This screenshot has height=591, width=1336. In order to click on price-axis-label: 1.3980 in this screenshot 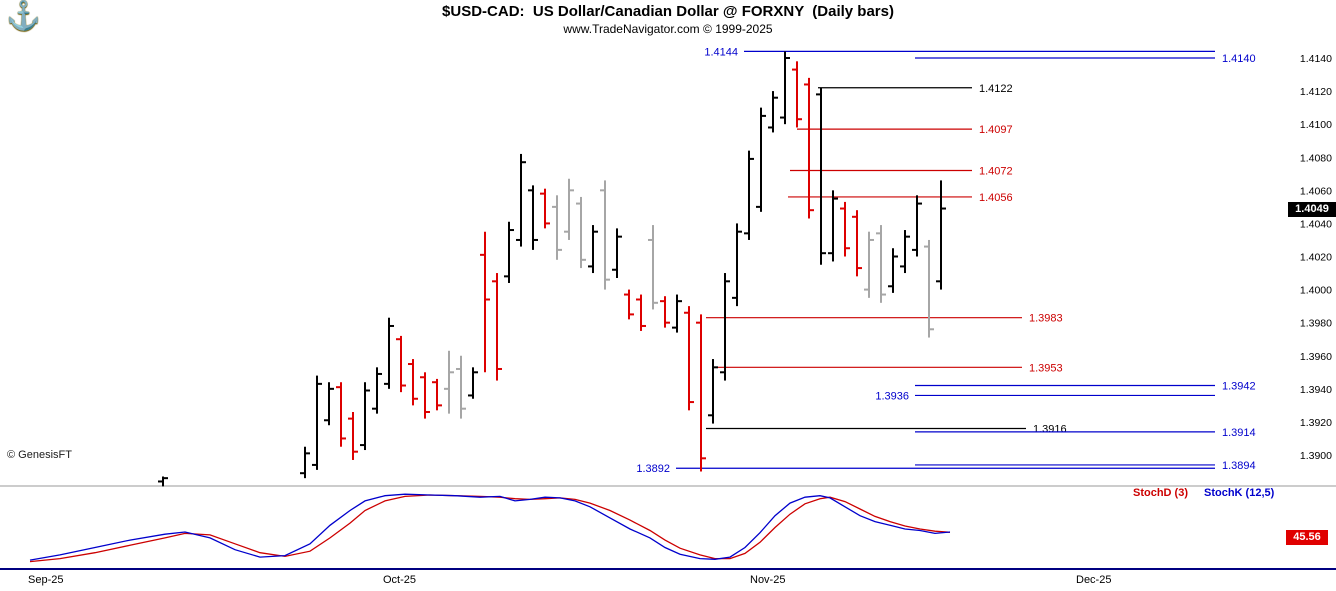, I will do `click(1316, 324)`.